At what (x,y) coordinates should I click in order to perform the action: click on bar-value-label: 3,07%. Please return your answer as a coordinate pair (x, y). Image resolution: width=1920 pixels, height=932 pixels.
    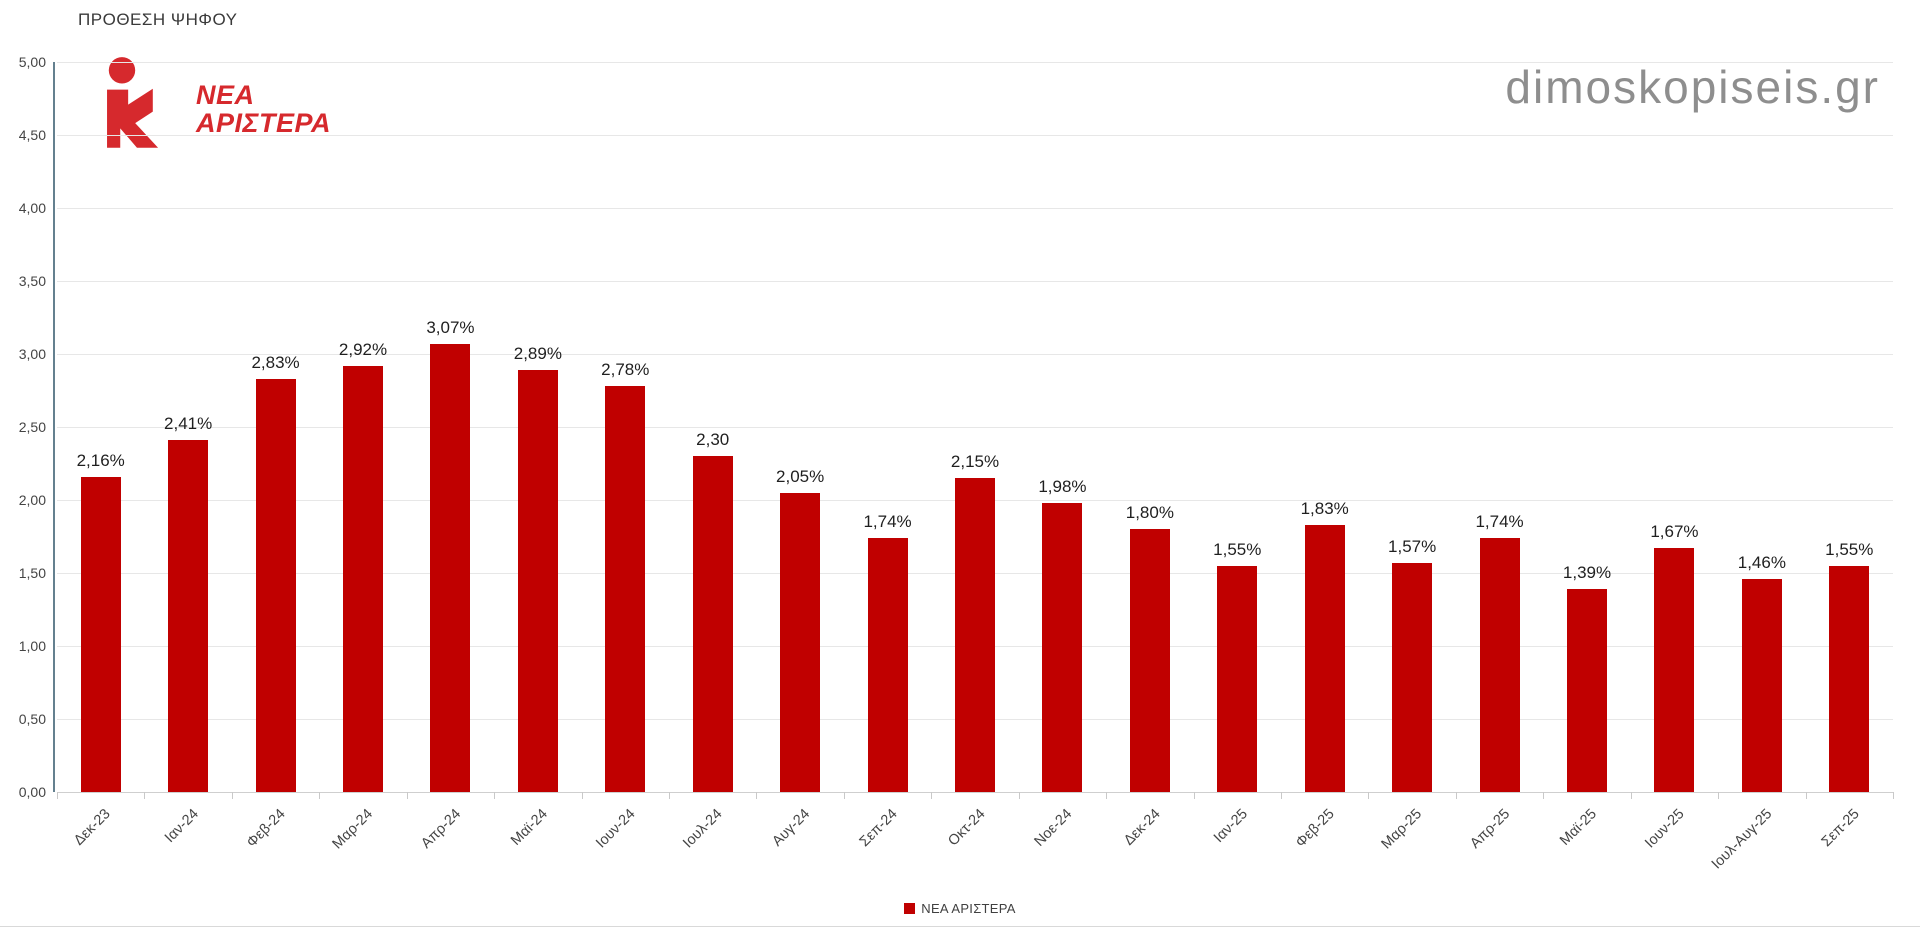
    Looking at the image, I should click on (450, 327).